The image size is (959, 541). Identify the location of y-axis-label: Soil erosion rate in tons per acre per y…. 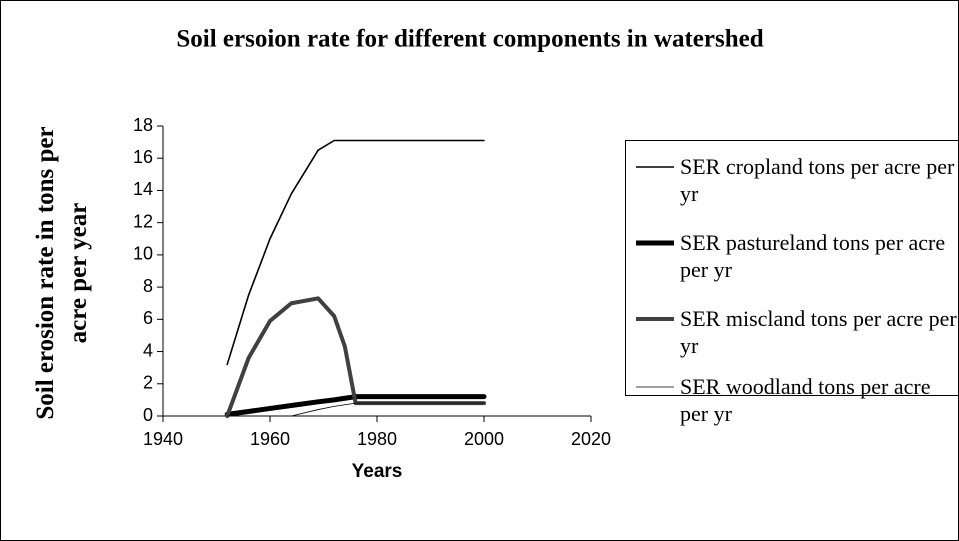
(62, 273).